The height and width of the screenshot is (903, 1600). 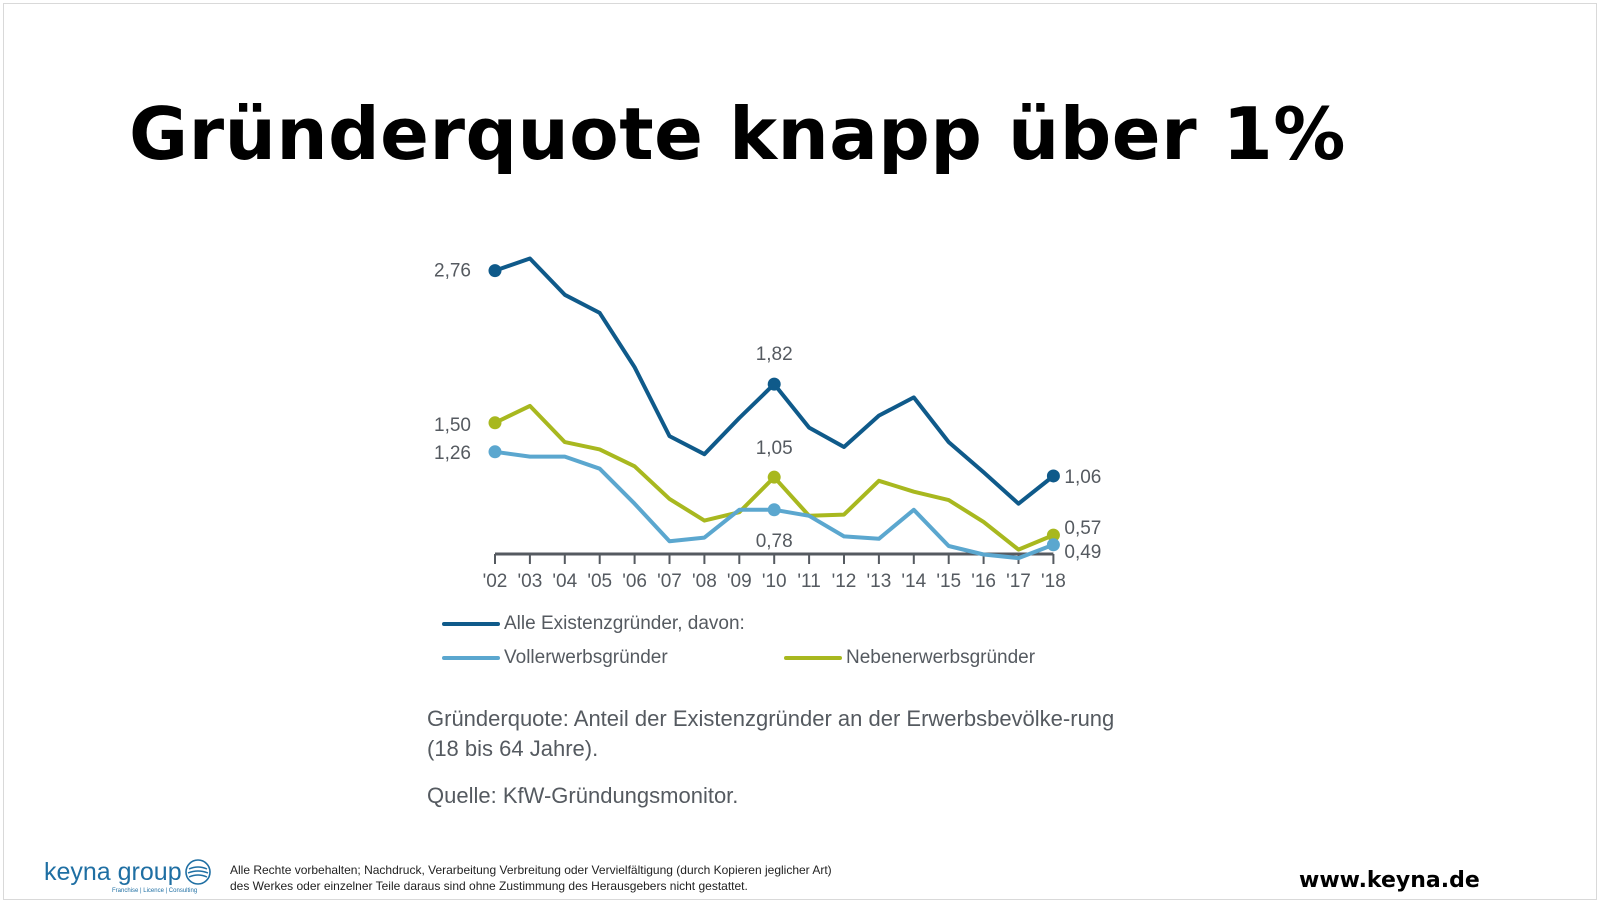 I want to click on data-label-nebenerwerbsgr-nder-16: 0,57, so click(x=1082, y=528).